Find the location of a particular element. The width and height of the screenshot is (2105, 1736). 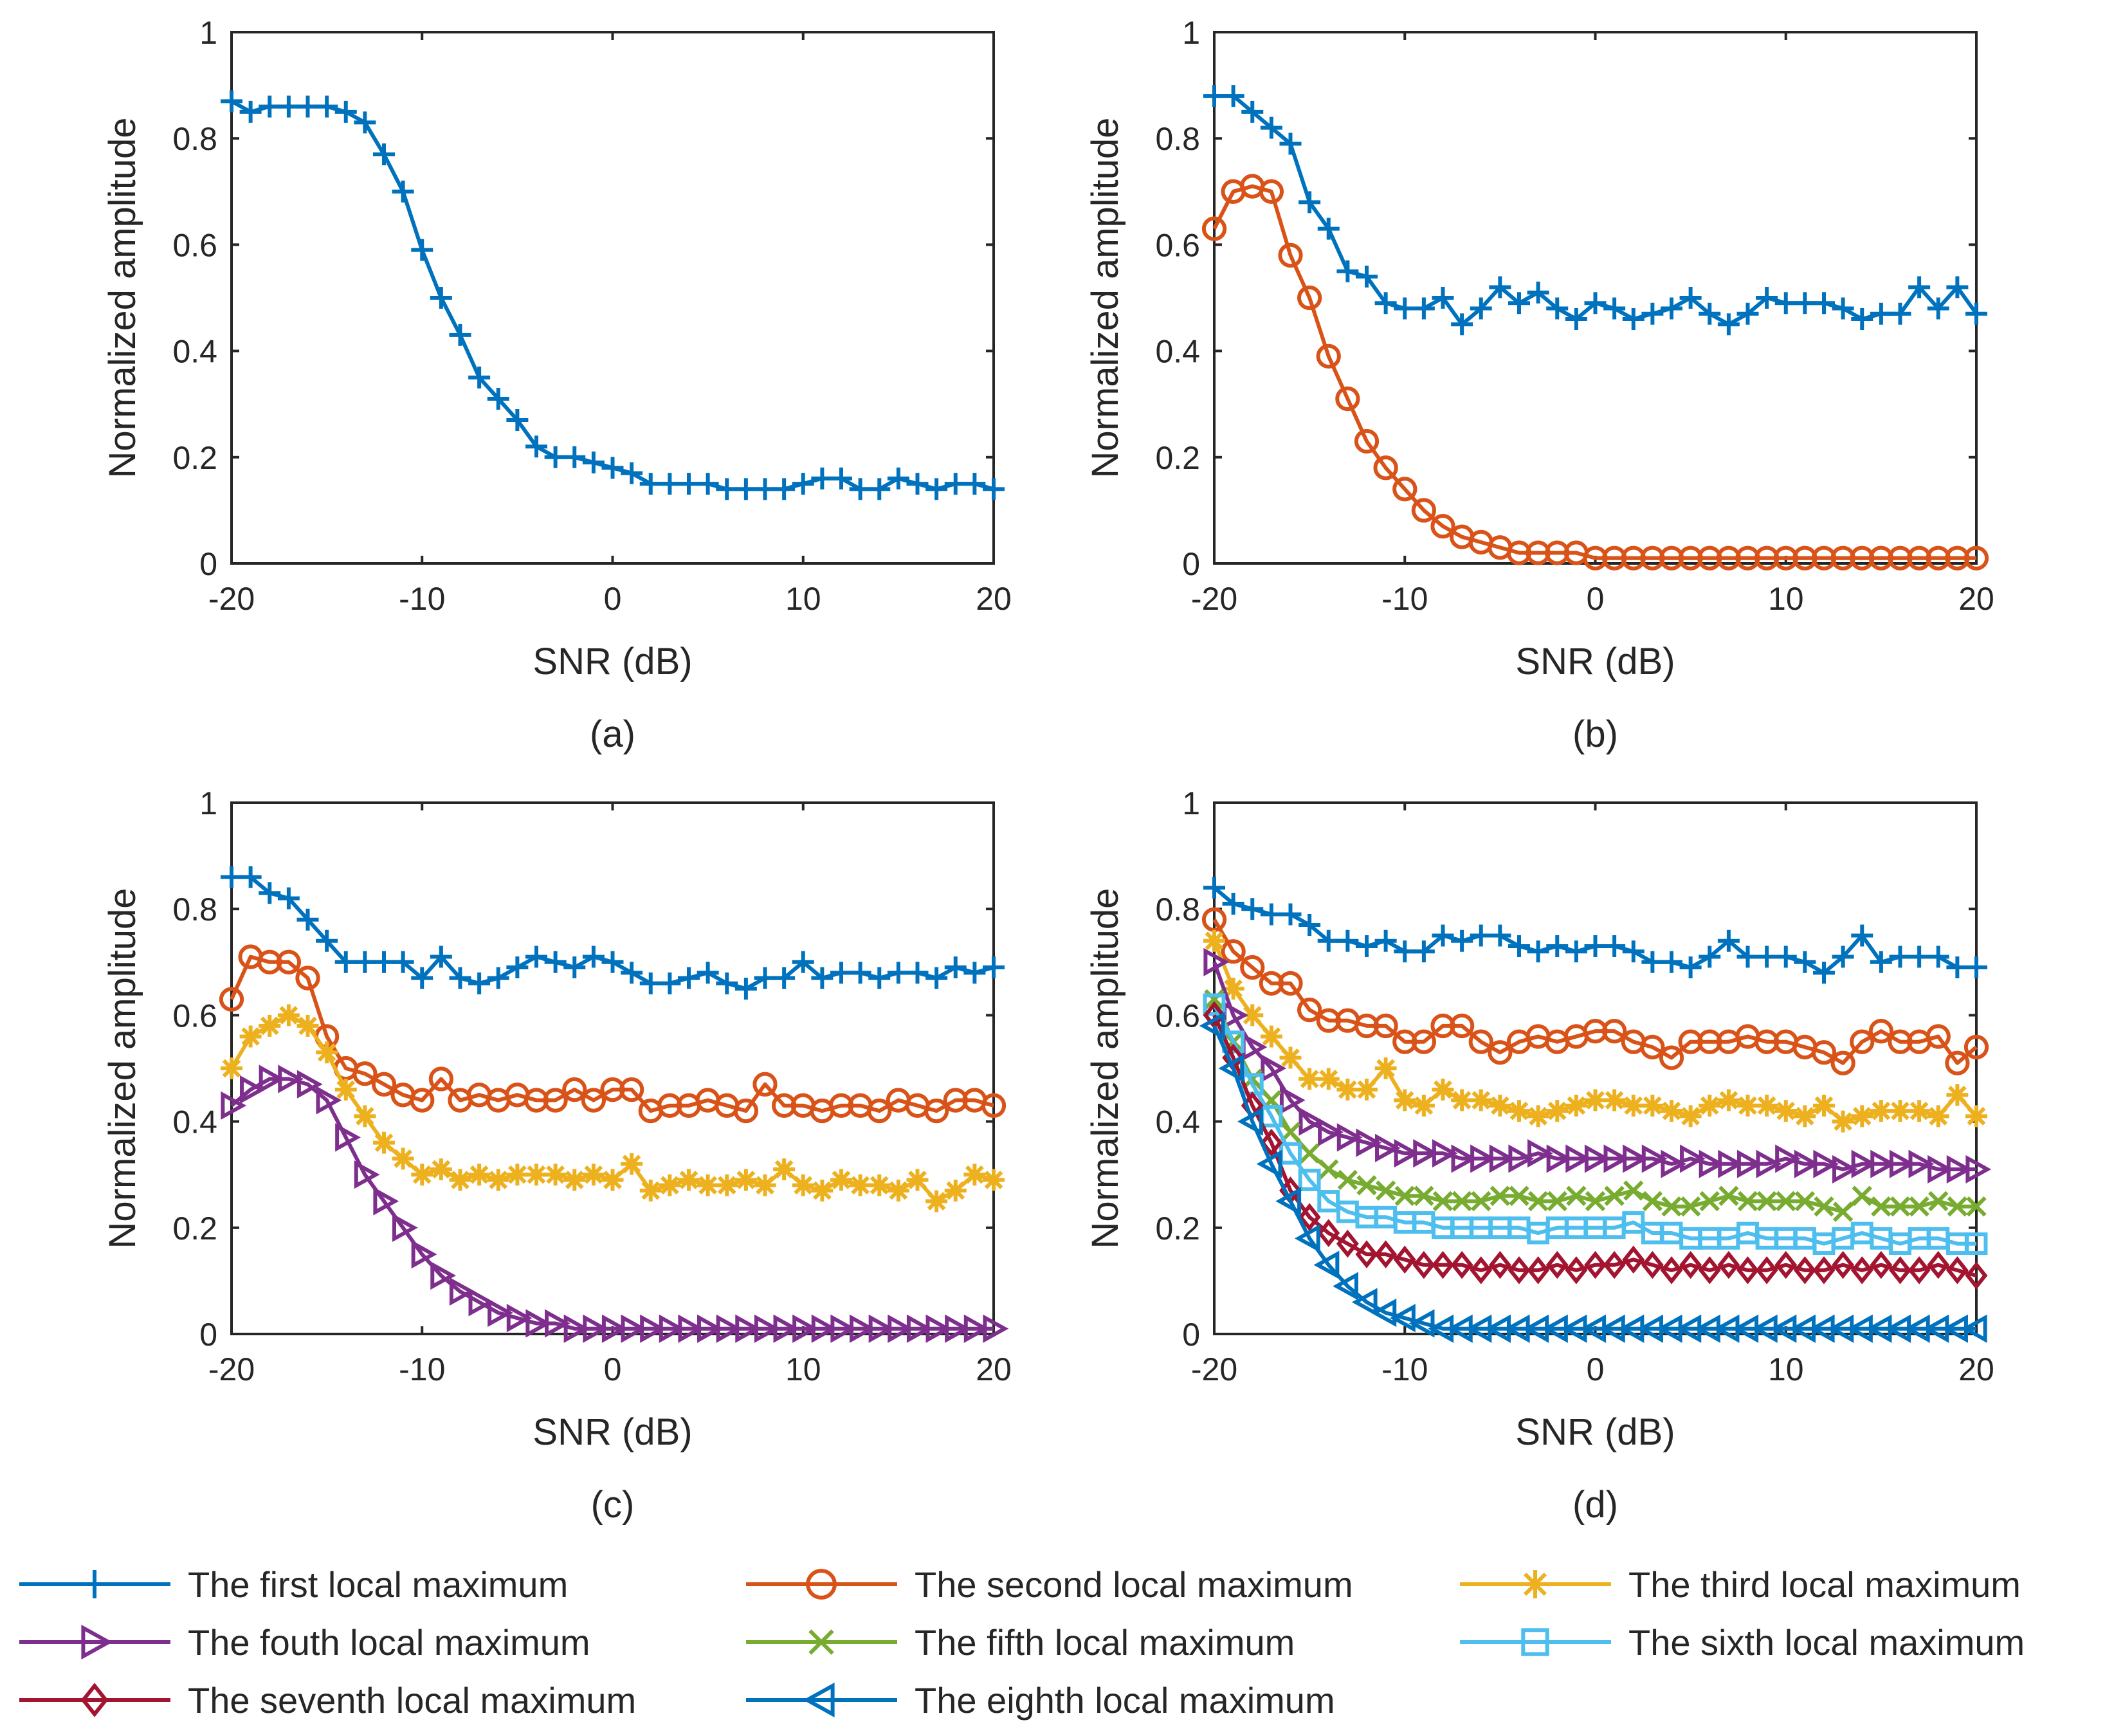

series-second is located at coordinates (1595, 991).